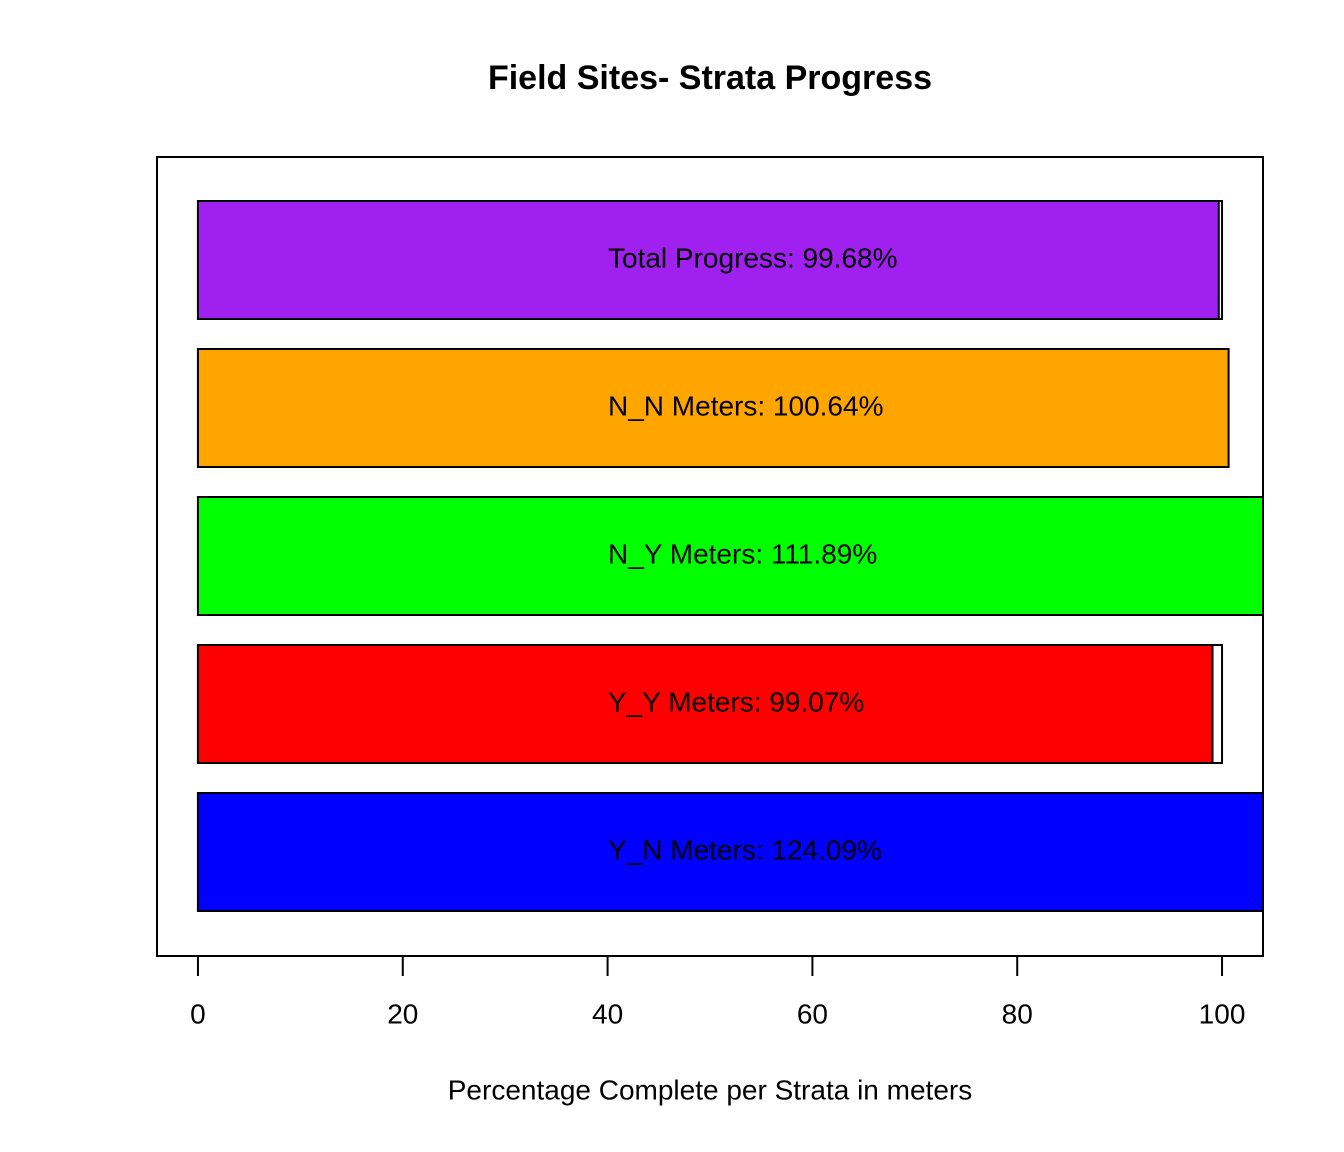 The width and height of the screenshot is (1344, 1152). What do you see at coordinates (745, 849) in the screenshot?
I see `data-label: Y_N Meters: 124.09%` at bounding box center [745, 849].